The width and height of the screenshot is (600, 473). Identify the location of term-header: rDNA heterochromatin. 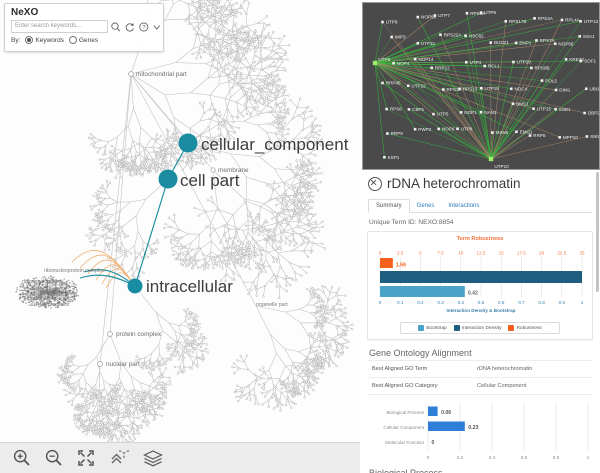
(480, 181).